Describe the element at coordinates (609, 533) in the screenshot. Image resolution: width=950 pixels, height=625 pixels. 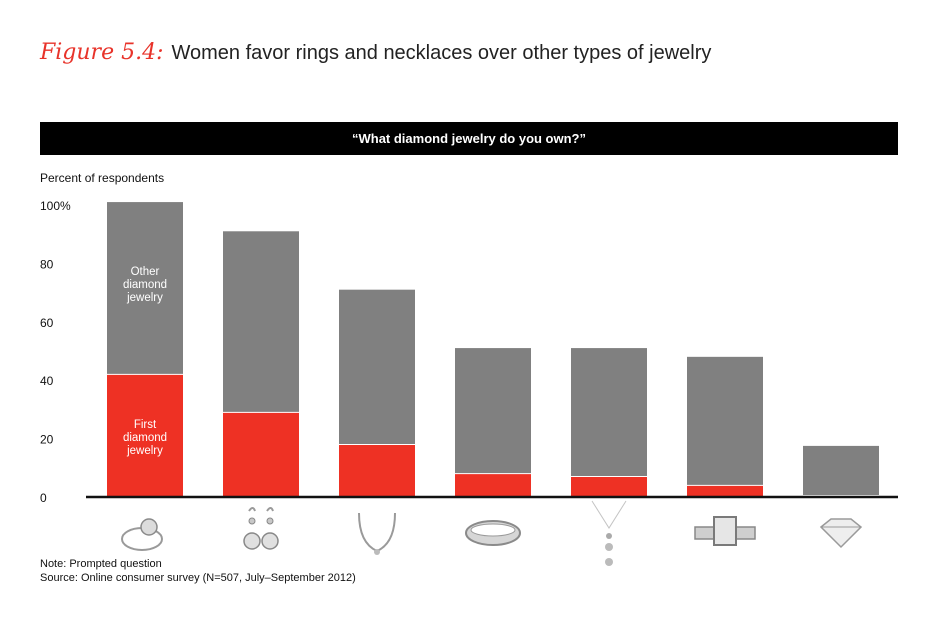
I see `pendant-icon` at that location.